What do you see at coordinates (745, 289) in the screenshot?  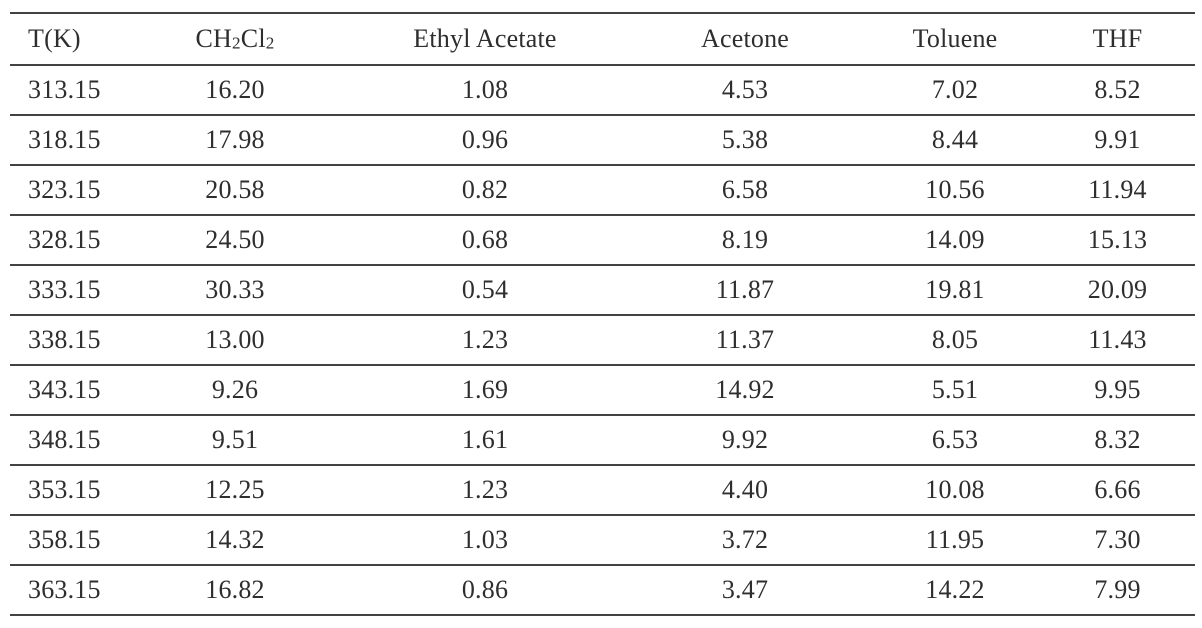 I see `value-cell: 11.87` at bounding box center [745, 289].